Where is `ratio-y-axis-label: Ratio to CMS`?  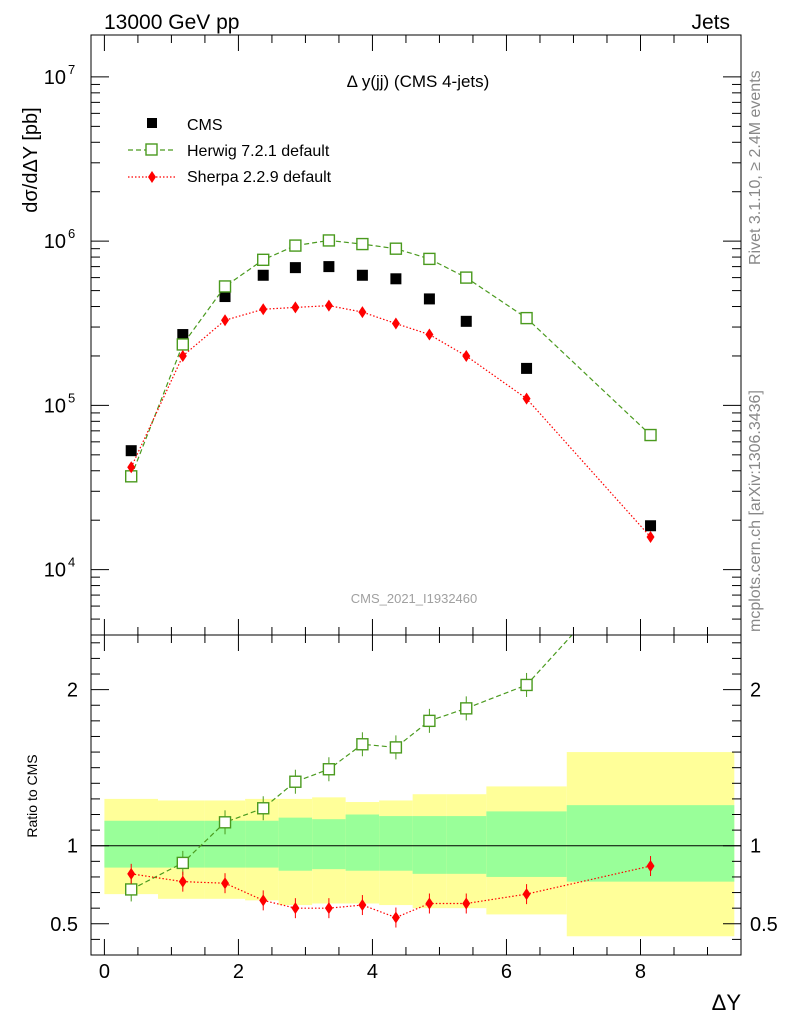
ratio-y-axis-label: Ratio to CMS is located at coordinates (32, 795).